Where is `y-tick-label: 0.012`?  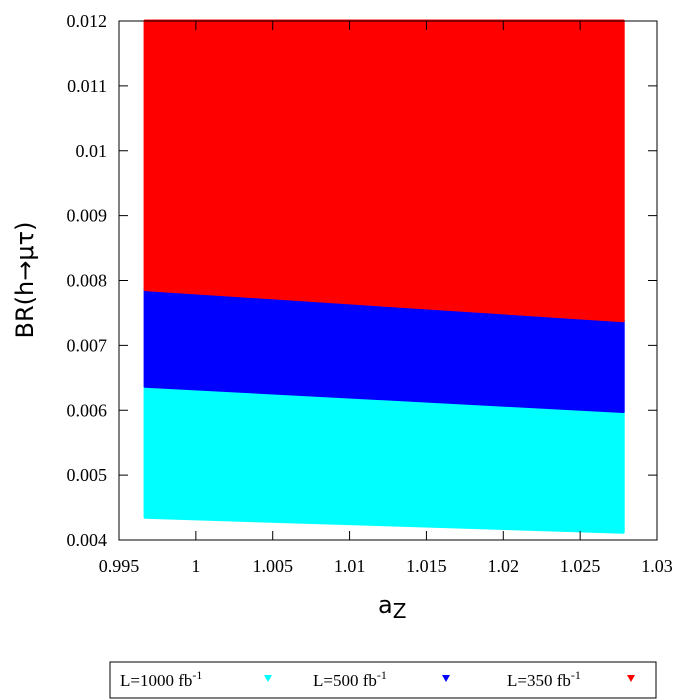
y-tick-label: 0.012 is located at coordinates (87, 21).